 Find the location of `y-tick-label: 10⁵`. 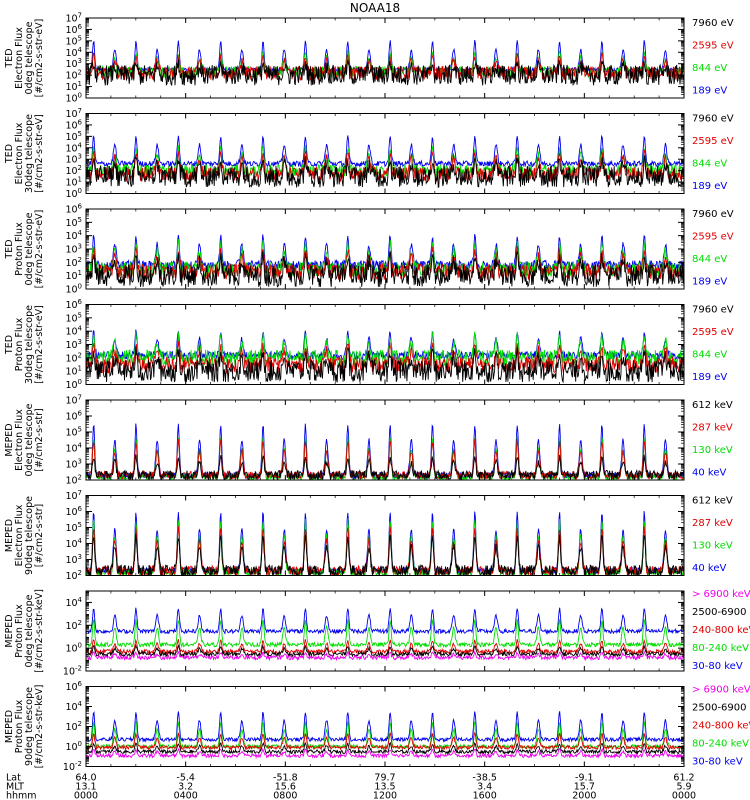

y-tick-label: 10⁵ is located at coordinates (73, 527).